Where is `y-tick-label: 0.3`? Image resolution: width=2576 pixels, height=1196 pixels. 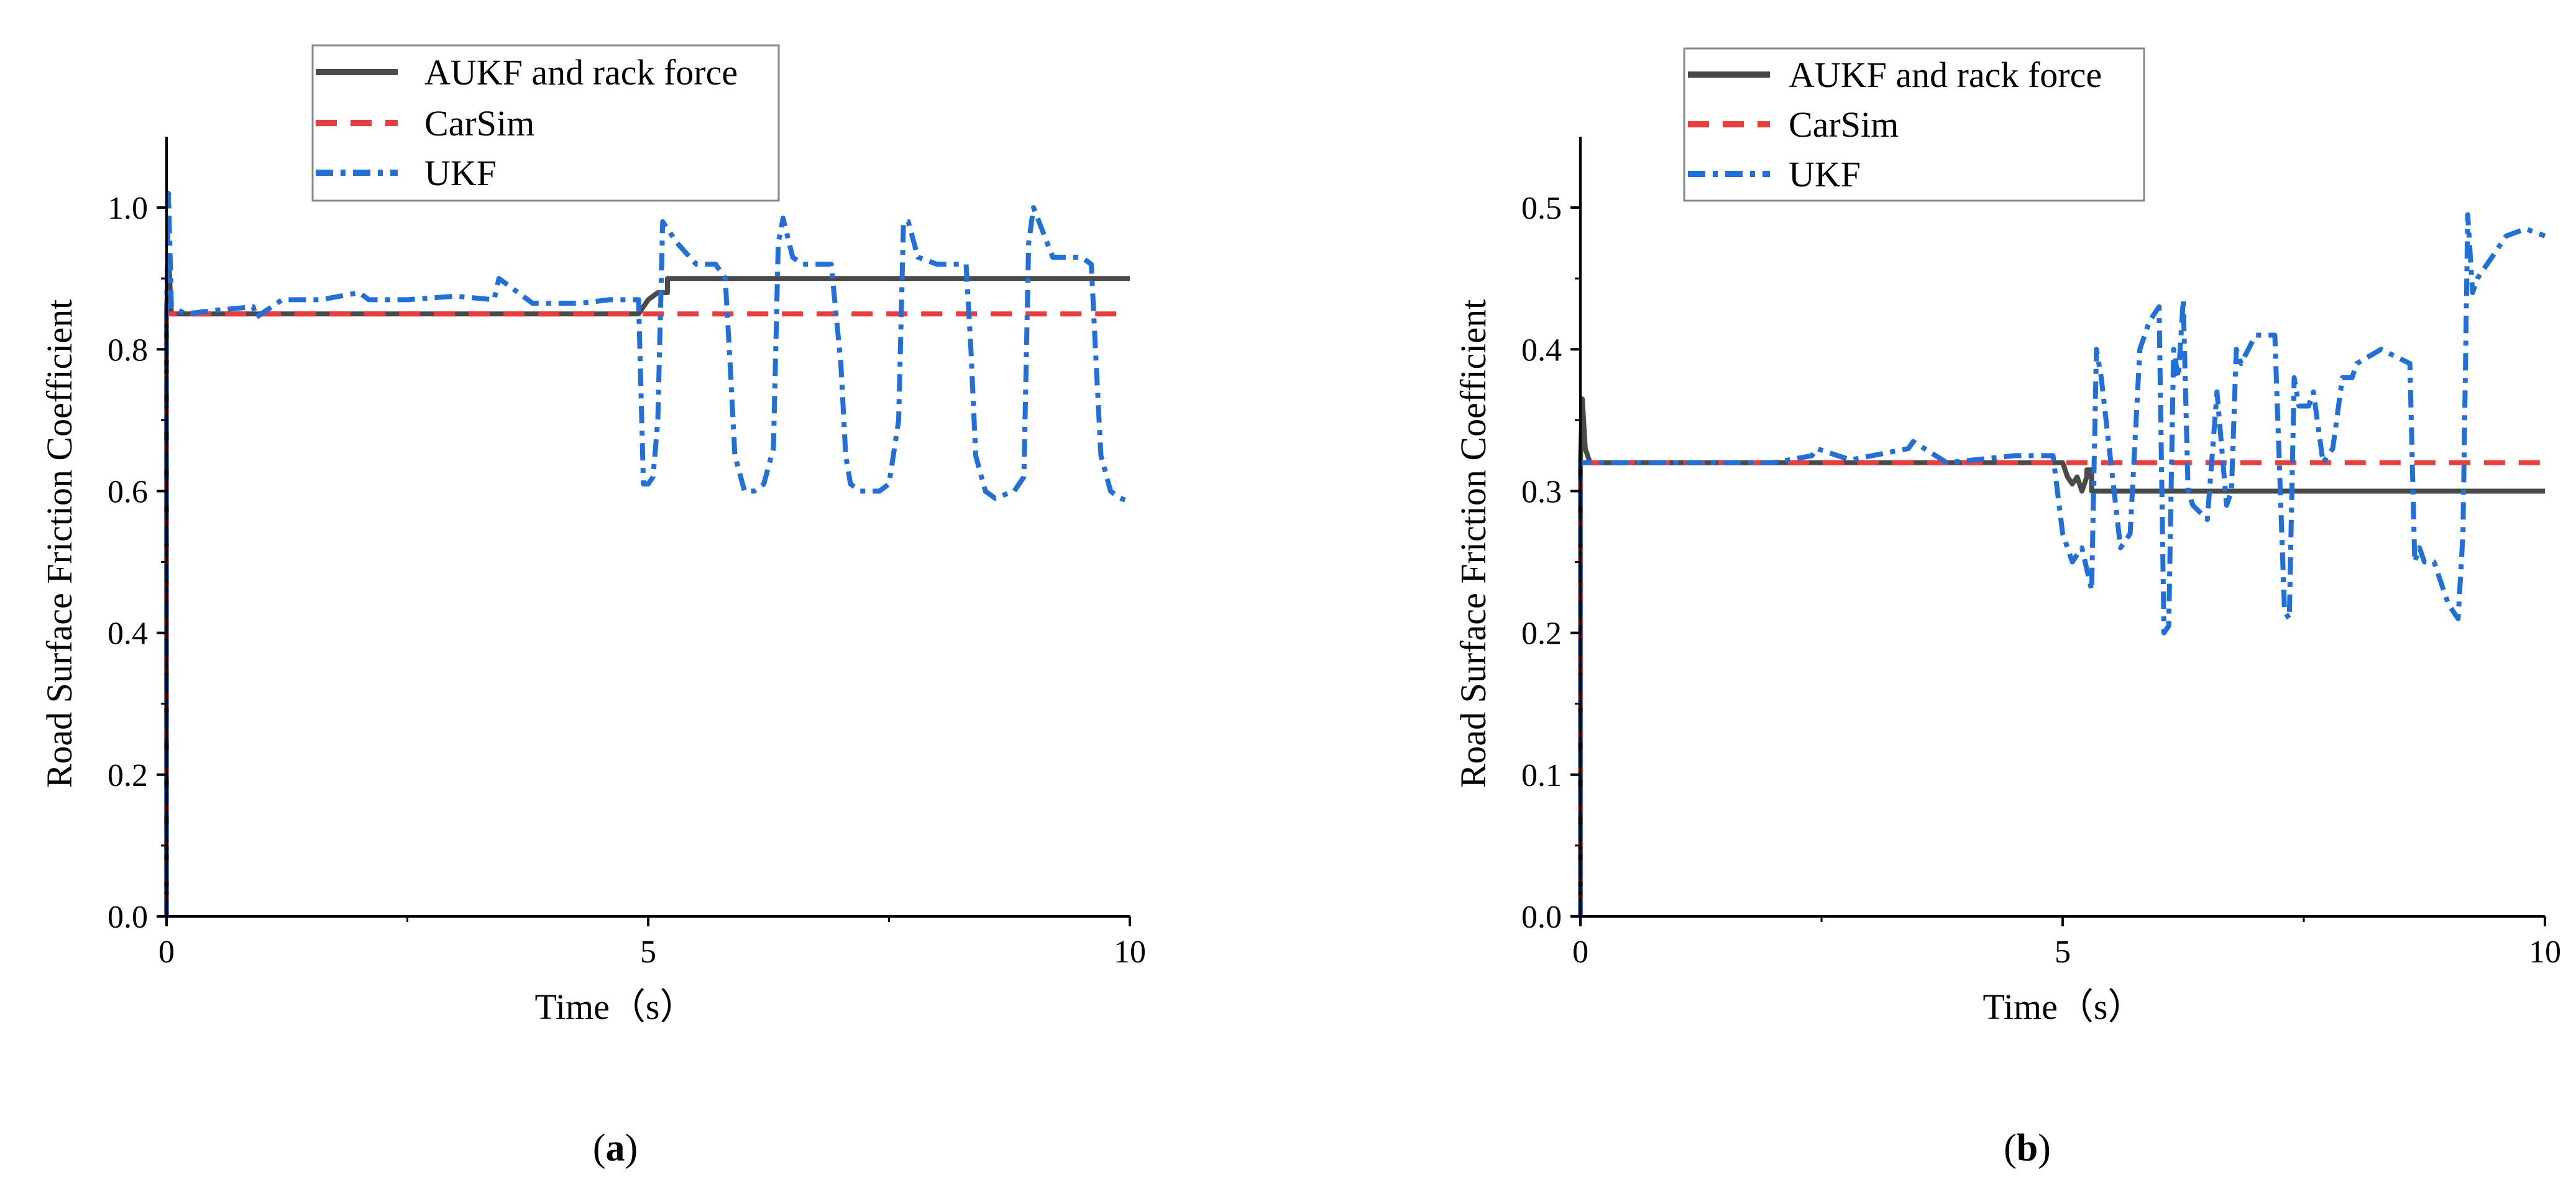 y-tick-label: 0.3 is located at coordinates (1541, 492).